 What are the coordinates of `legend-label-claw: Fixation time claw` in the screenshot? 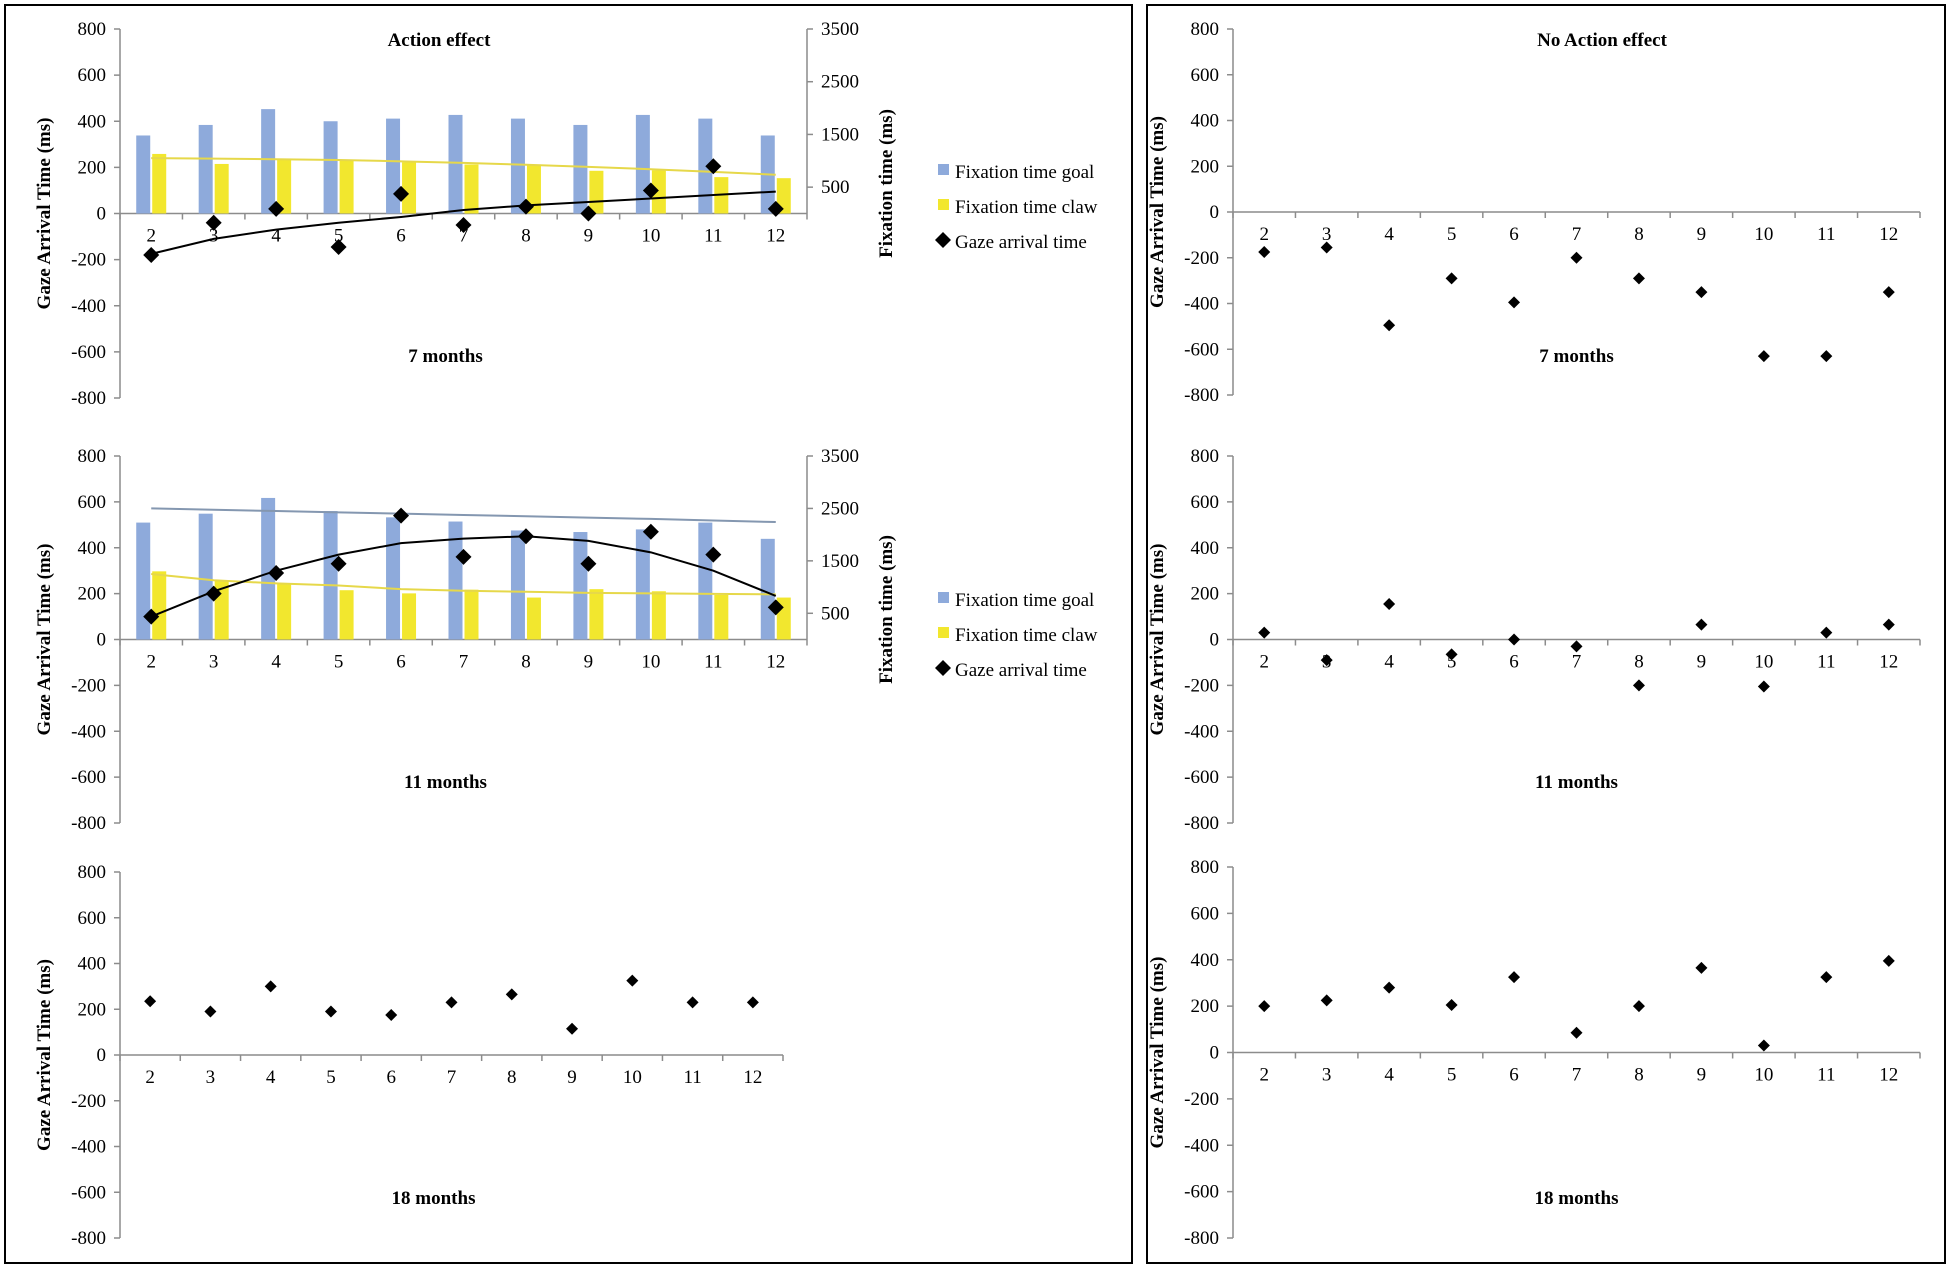 It's located at (1026, 207).